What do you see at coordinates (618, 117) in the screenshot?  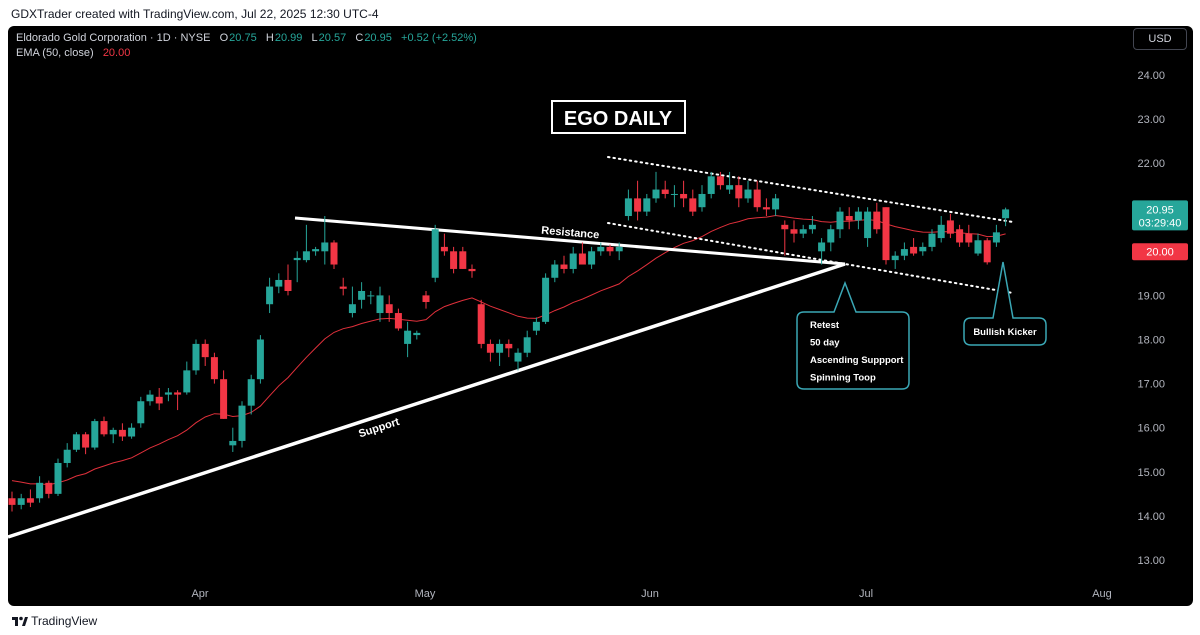 I see `chart-title-box` at bounding box center [618, 117].